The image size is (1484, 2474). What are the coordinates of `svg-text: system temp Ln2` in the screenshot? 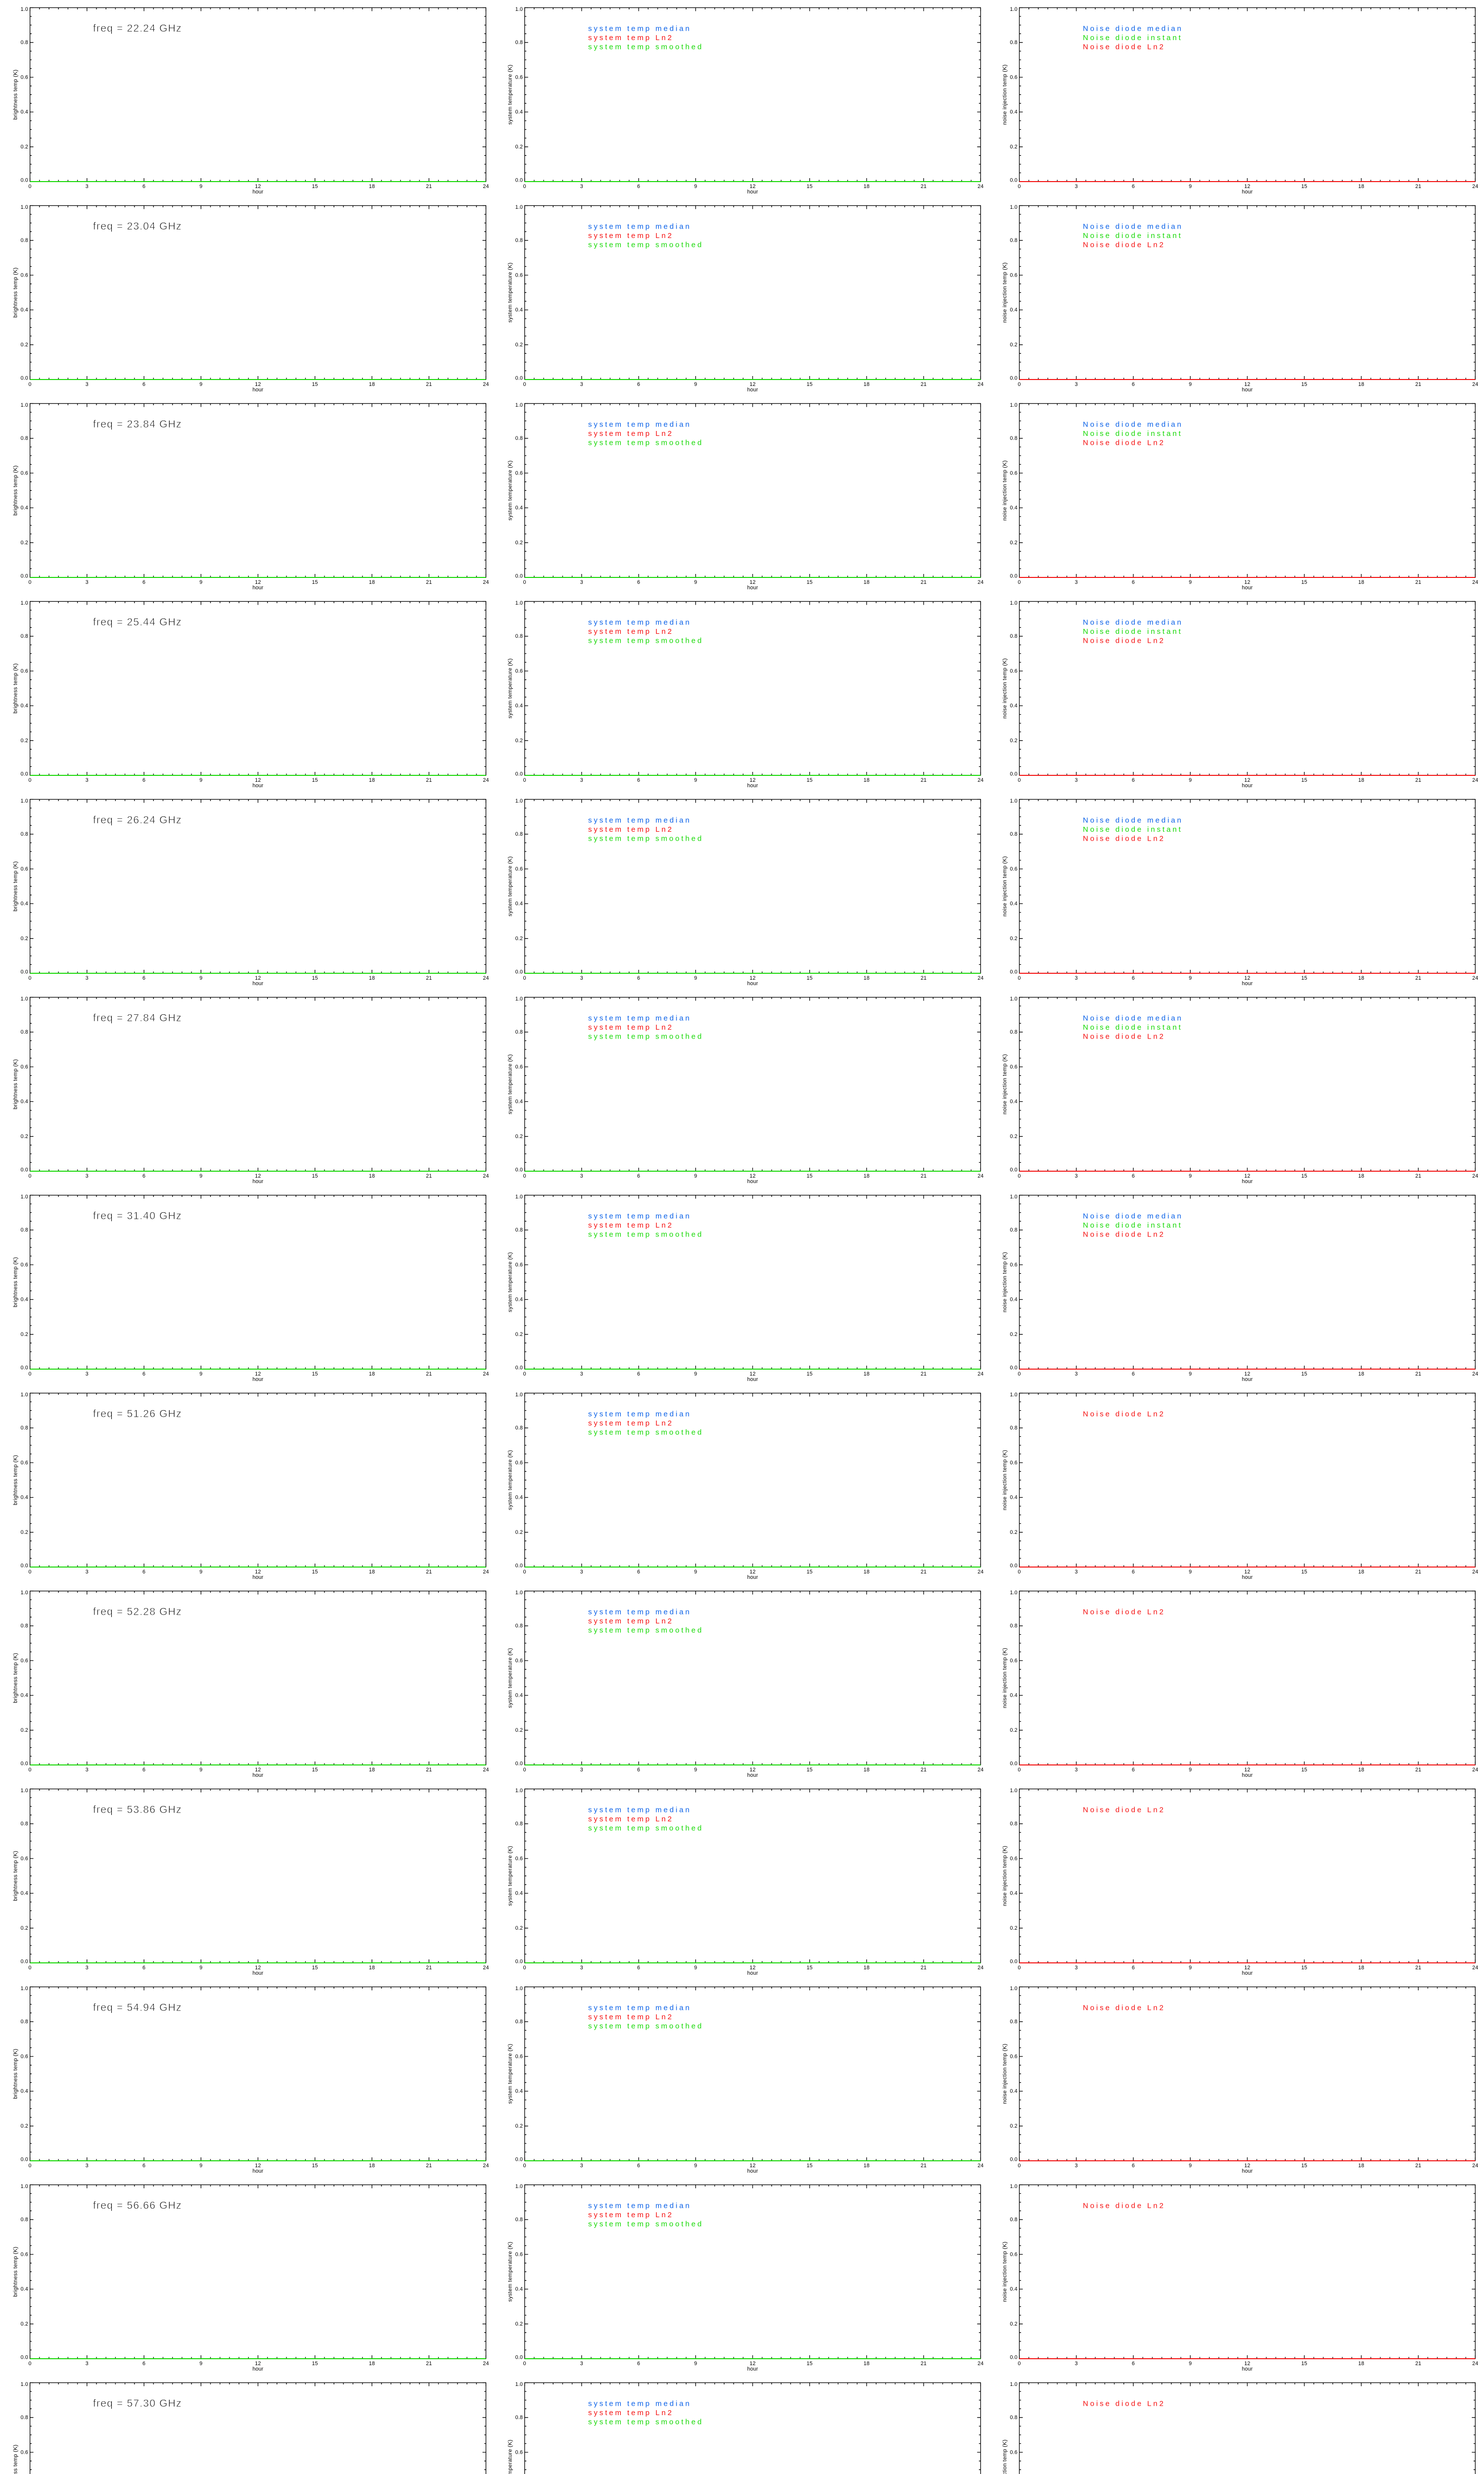 It's located at (631, 38).